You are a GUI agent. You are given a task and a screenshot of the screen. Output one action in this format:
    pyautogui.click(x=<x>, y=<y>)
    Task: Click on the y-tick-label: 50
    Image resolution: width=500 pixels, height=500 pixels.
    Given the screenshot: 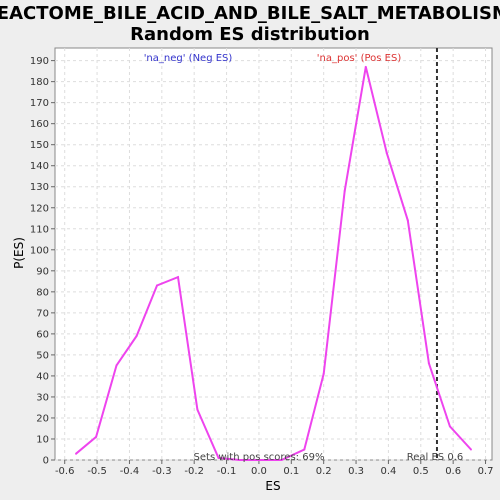 What is the action you would take?
    pyautogui.click(x=42, y=355)
    